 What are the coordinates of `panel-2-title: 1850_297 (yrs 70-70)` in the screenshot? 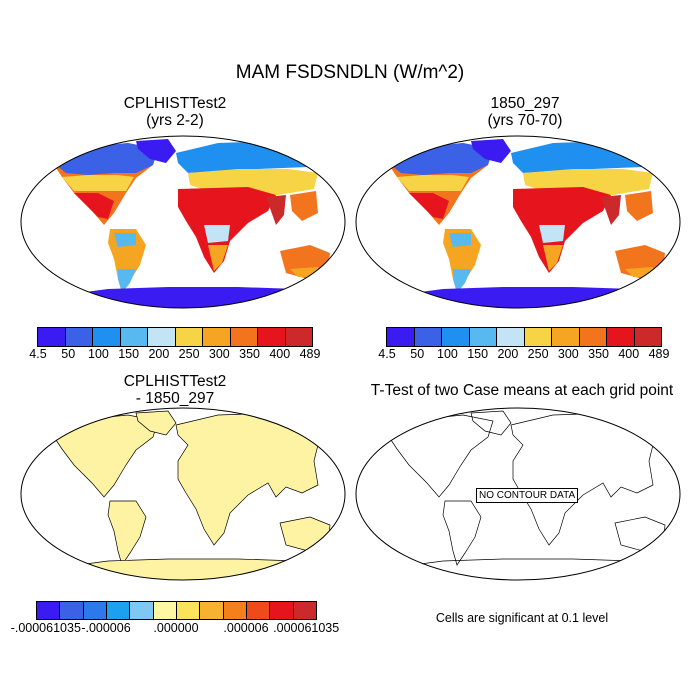 It's located at (525, 112).